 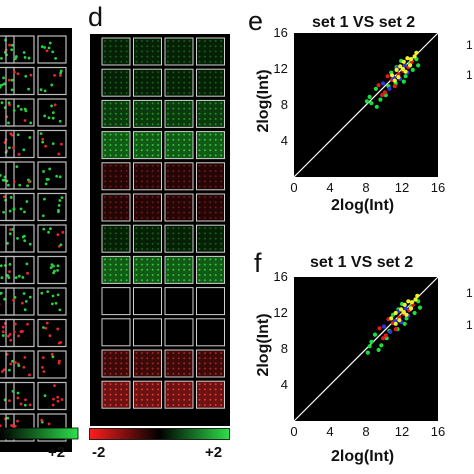 What do you see at coordinates (159, 434) in the screenshot?
I see `colorbar-d` at bounding box center [159, 434].